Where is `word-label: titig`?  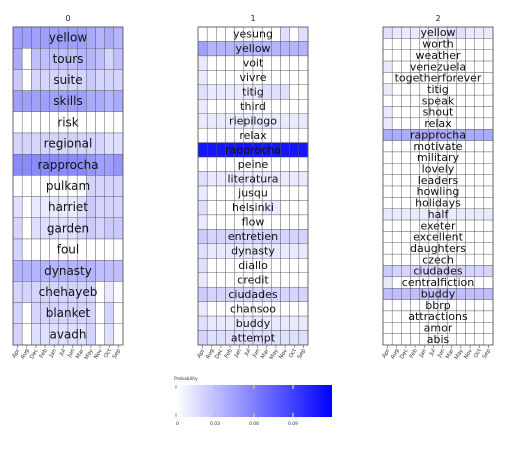 word-label: titig is located at coordinates (253, 92).